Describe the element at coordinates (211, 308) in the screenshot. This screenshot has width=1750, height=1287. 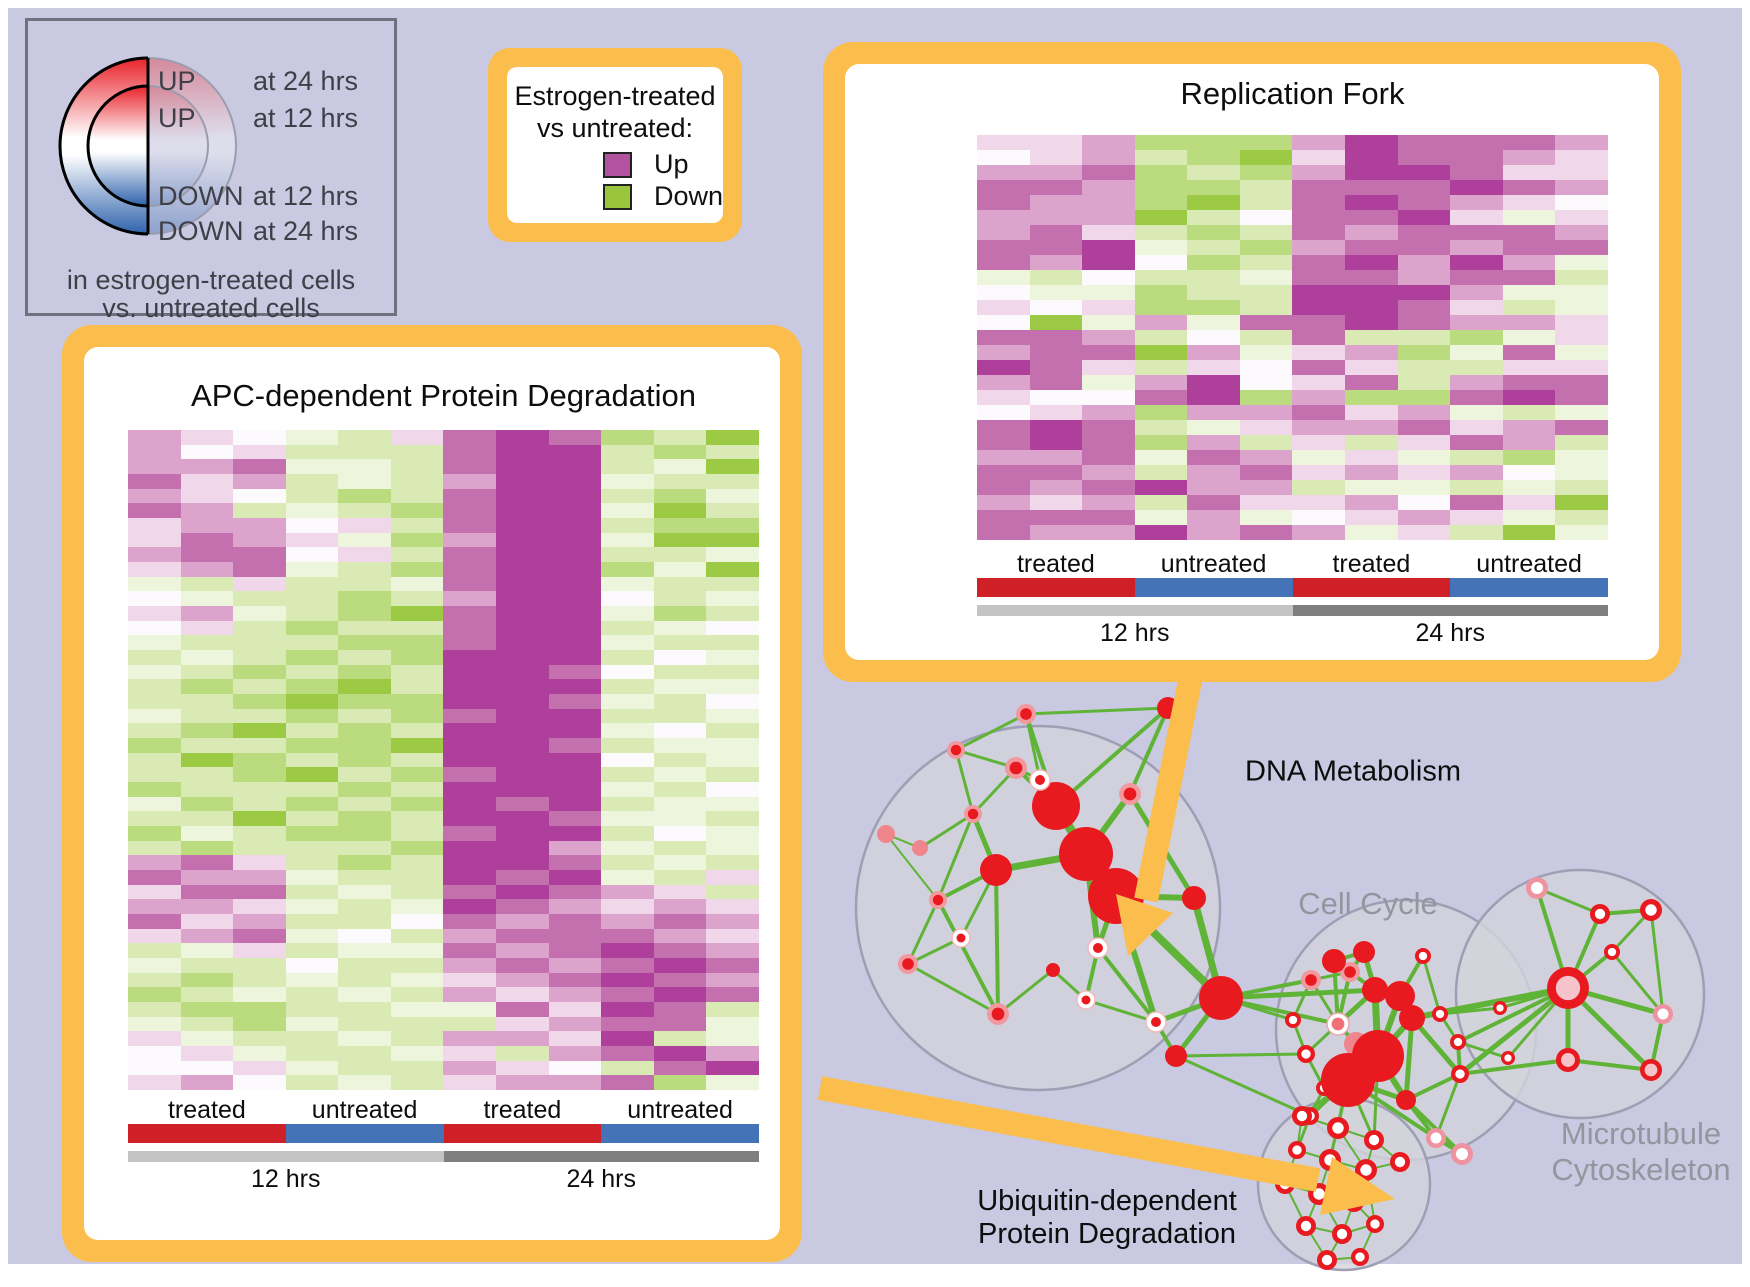
I see `legend-footer-line2: vs. untreated cells` at that location.